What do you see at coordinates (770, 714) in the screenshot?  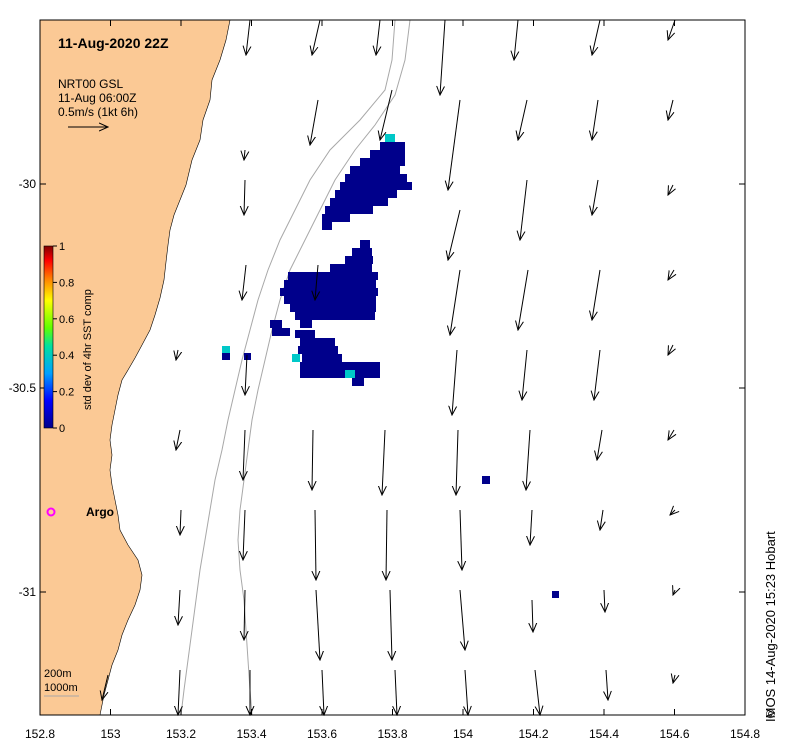 I see `copyright-symbol: ©` at bounding box center [770, 714].